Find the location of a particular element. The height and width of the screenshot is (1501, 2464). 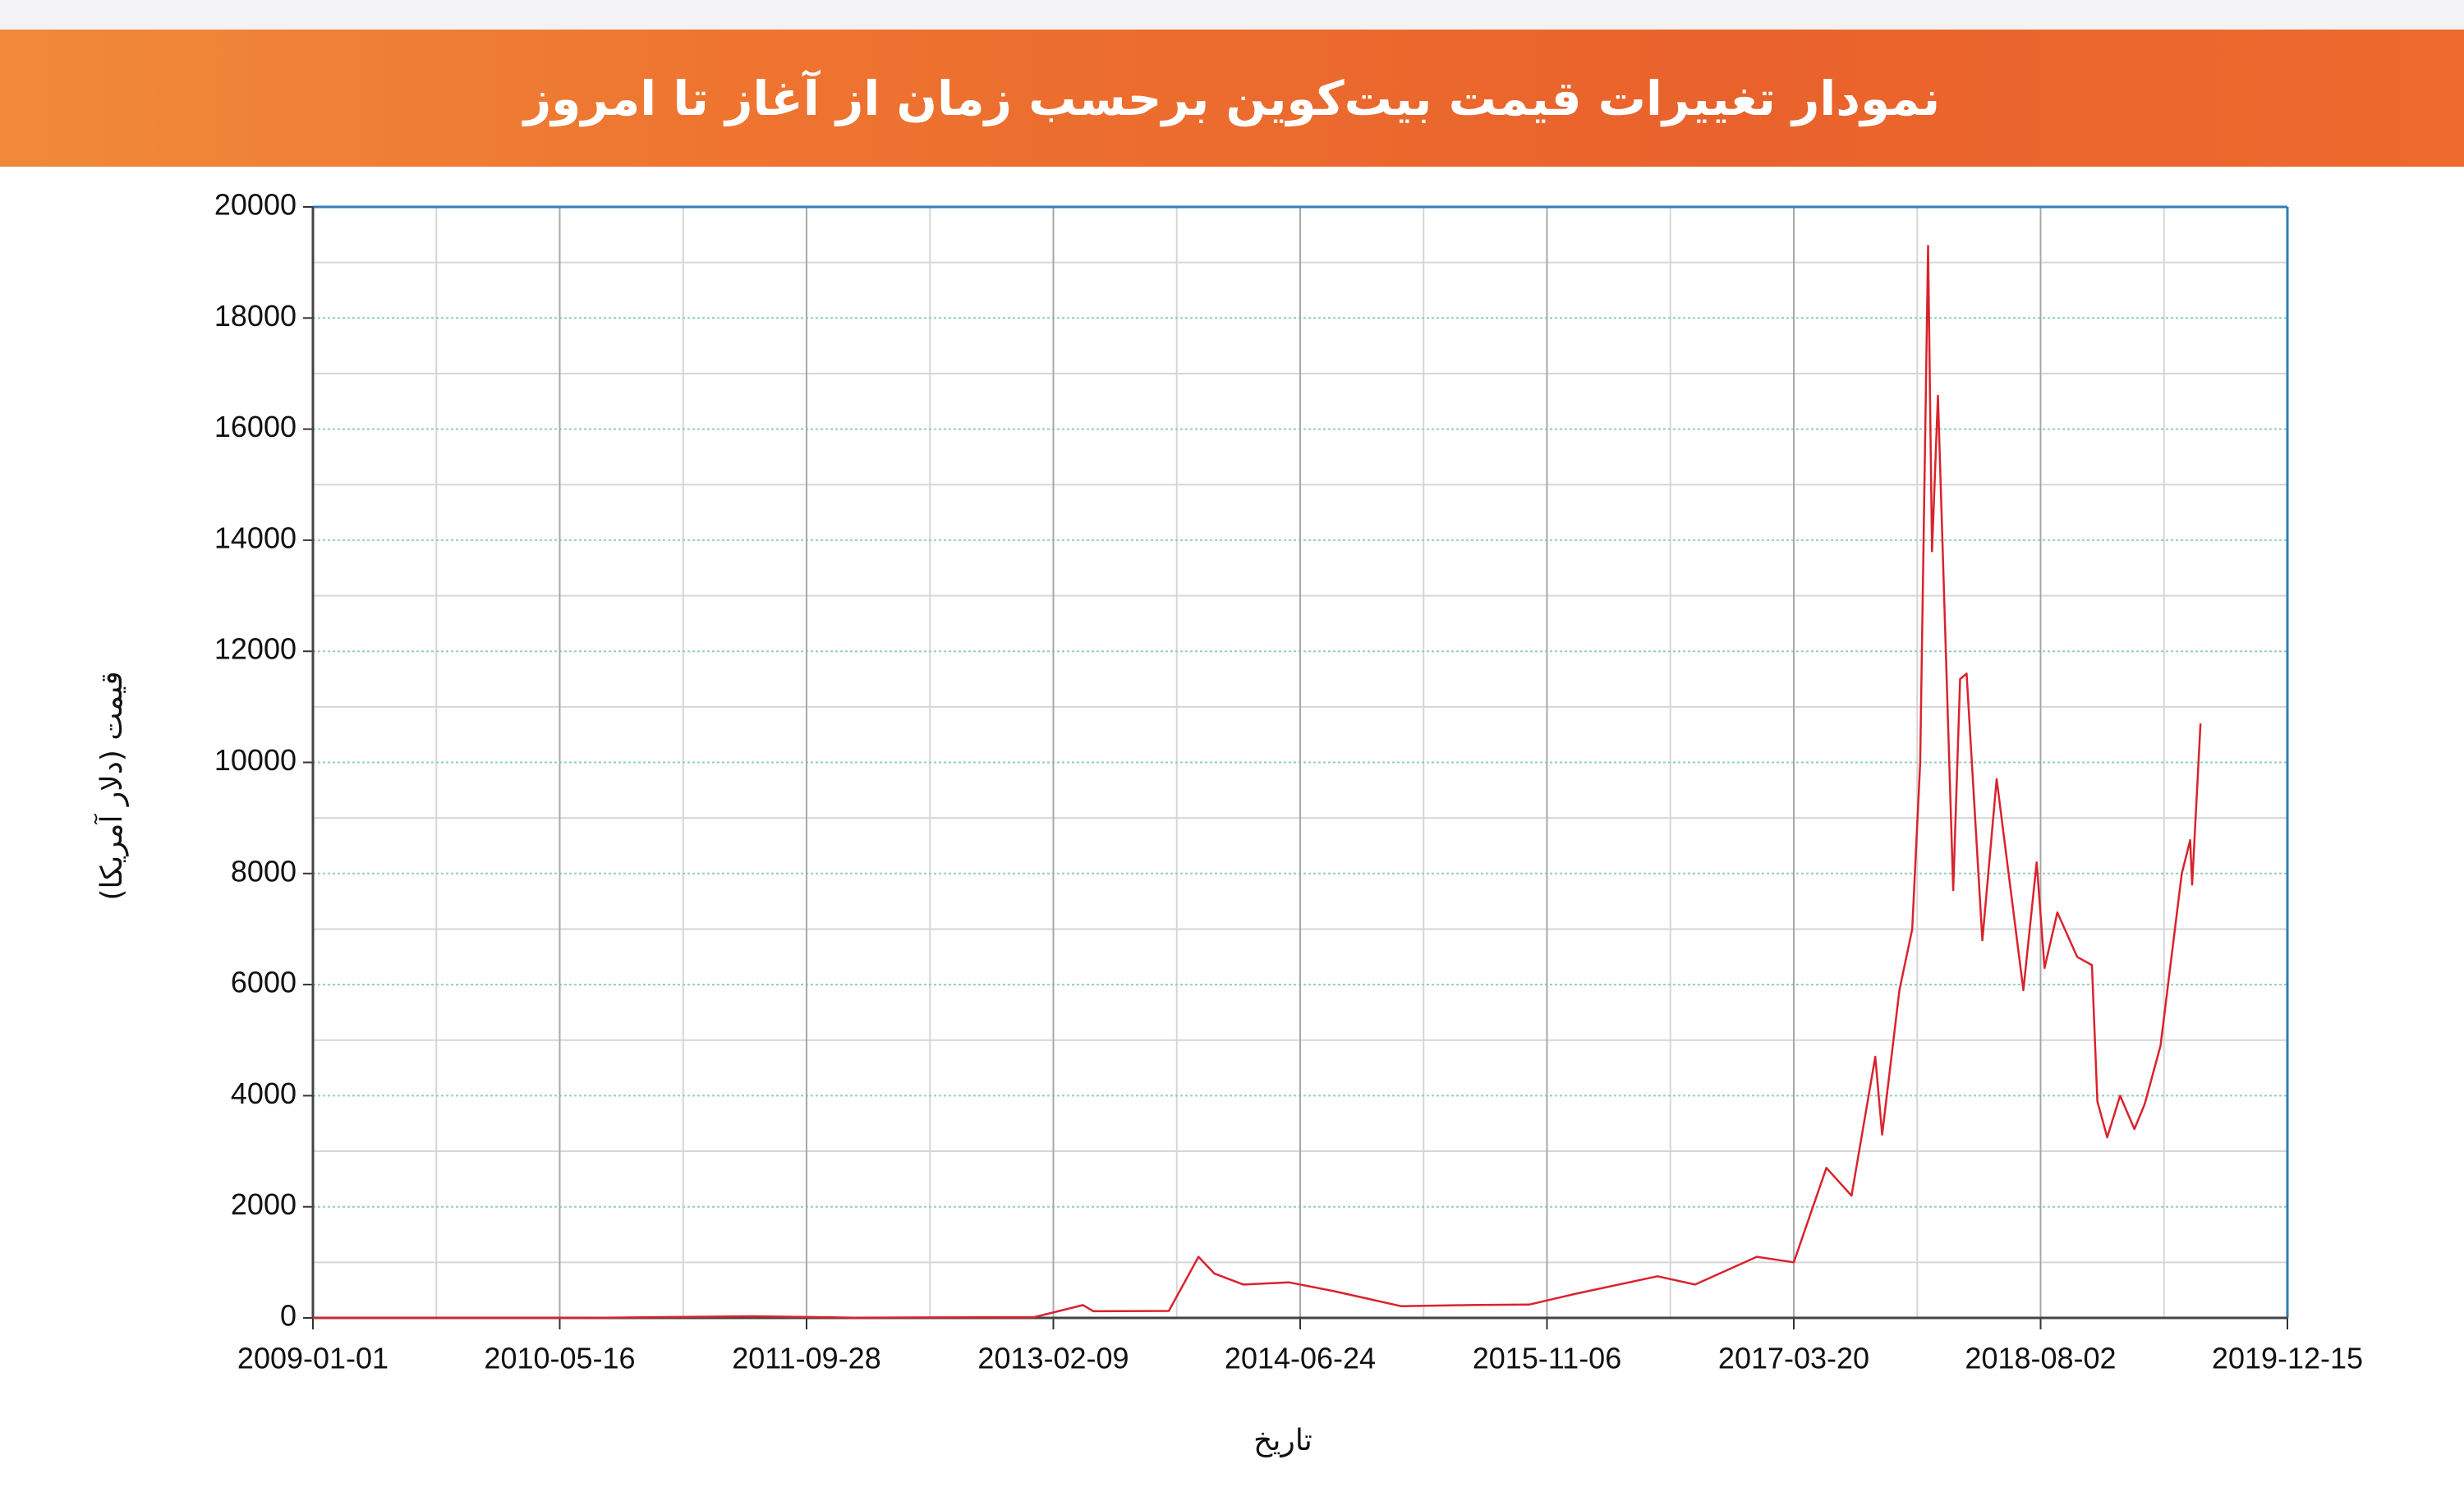

x-tick-label: 2011-09-28 is located at coordinates (806, 1358).